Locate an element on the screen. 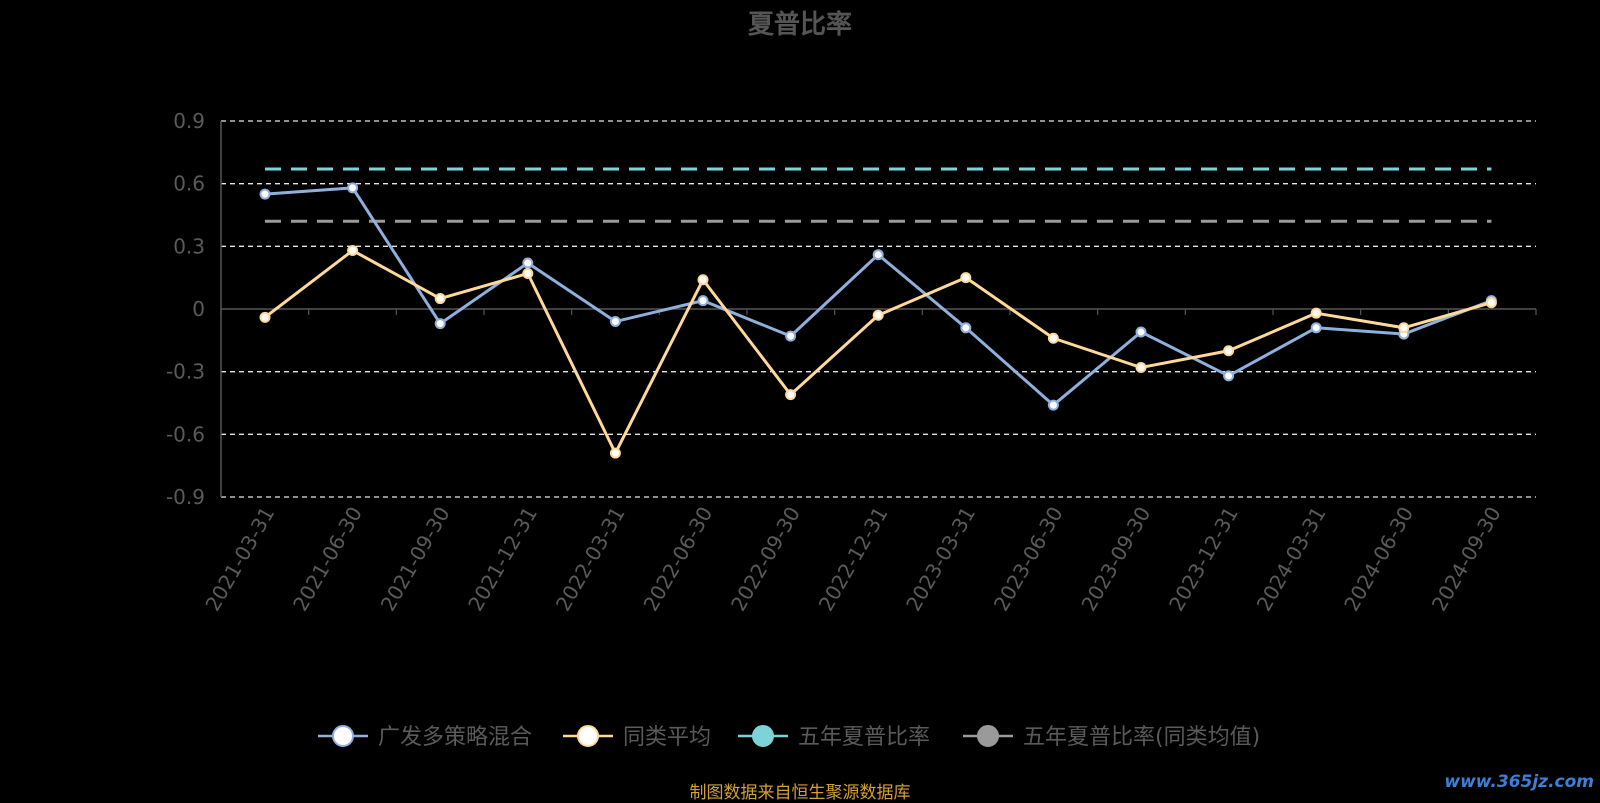  x-tick-label: 2021-03-31 is located at coordinates (239, 559).